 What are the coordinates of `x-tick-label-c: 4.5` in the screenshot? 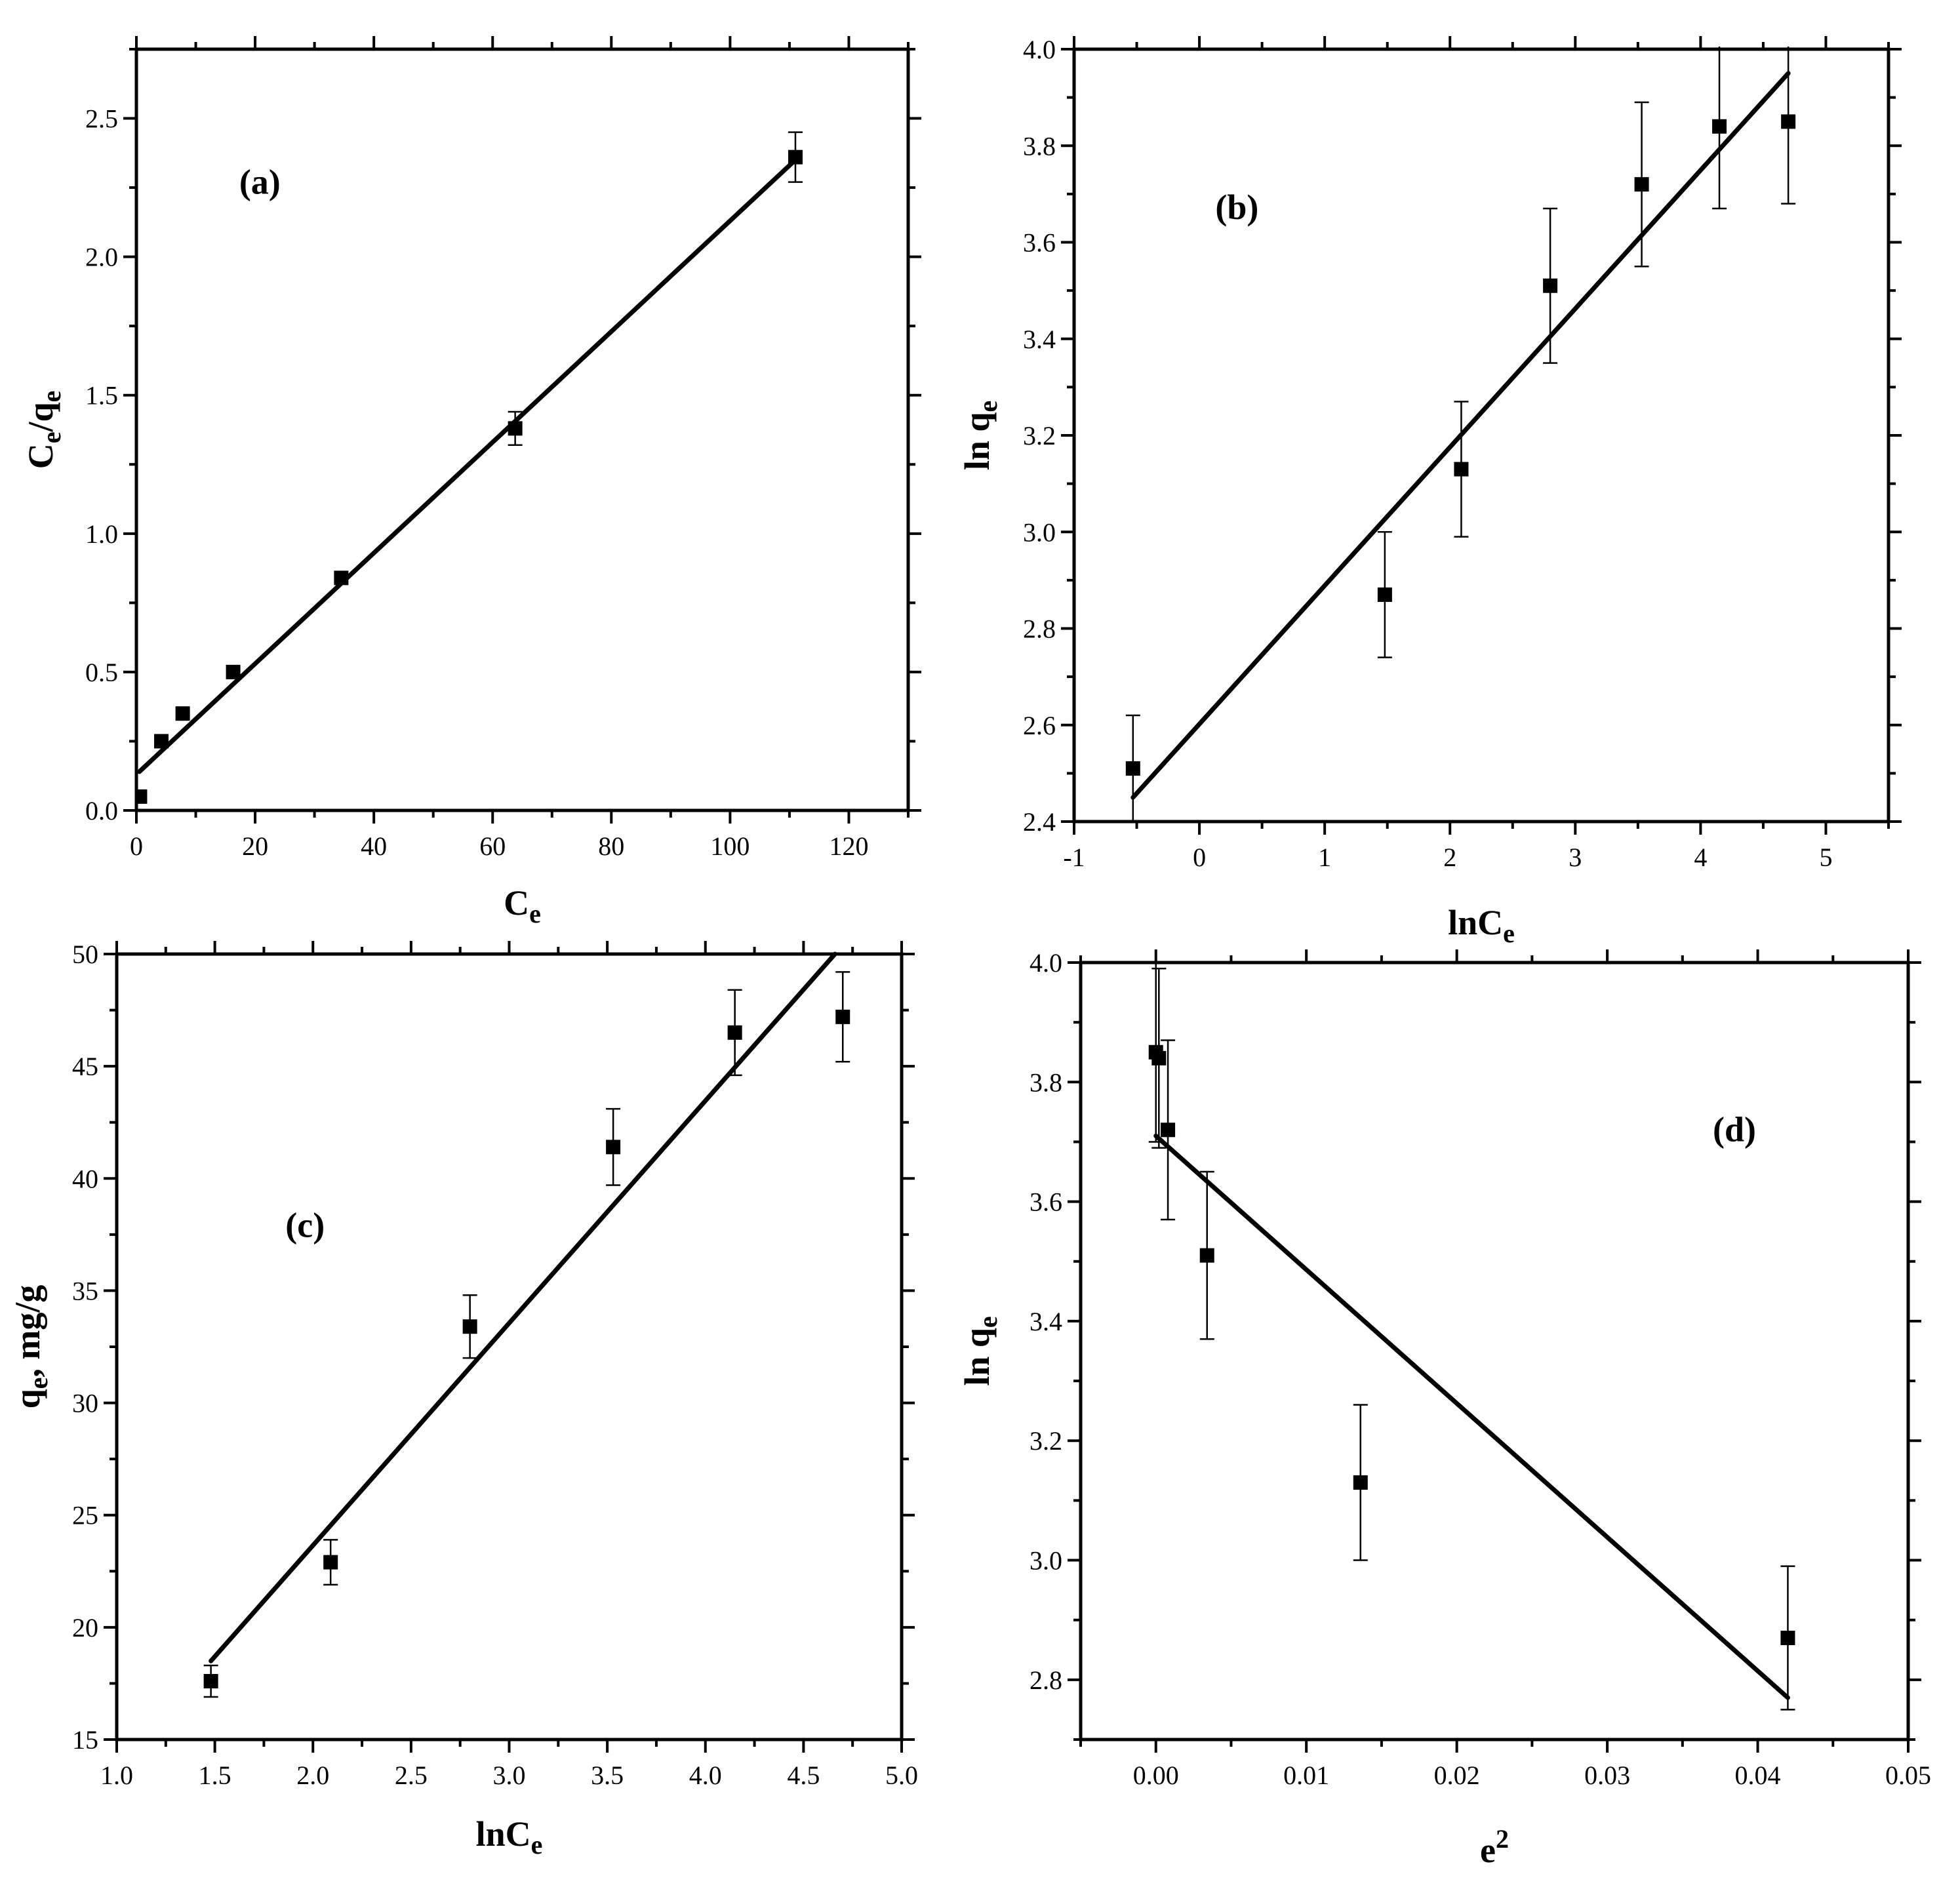 It's located at (803, 1776).